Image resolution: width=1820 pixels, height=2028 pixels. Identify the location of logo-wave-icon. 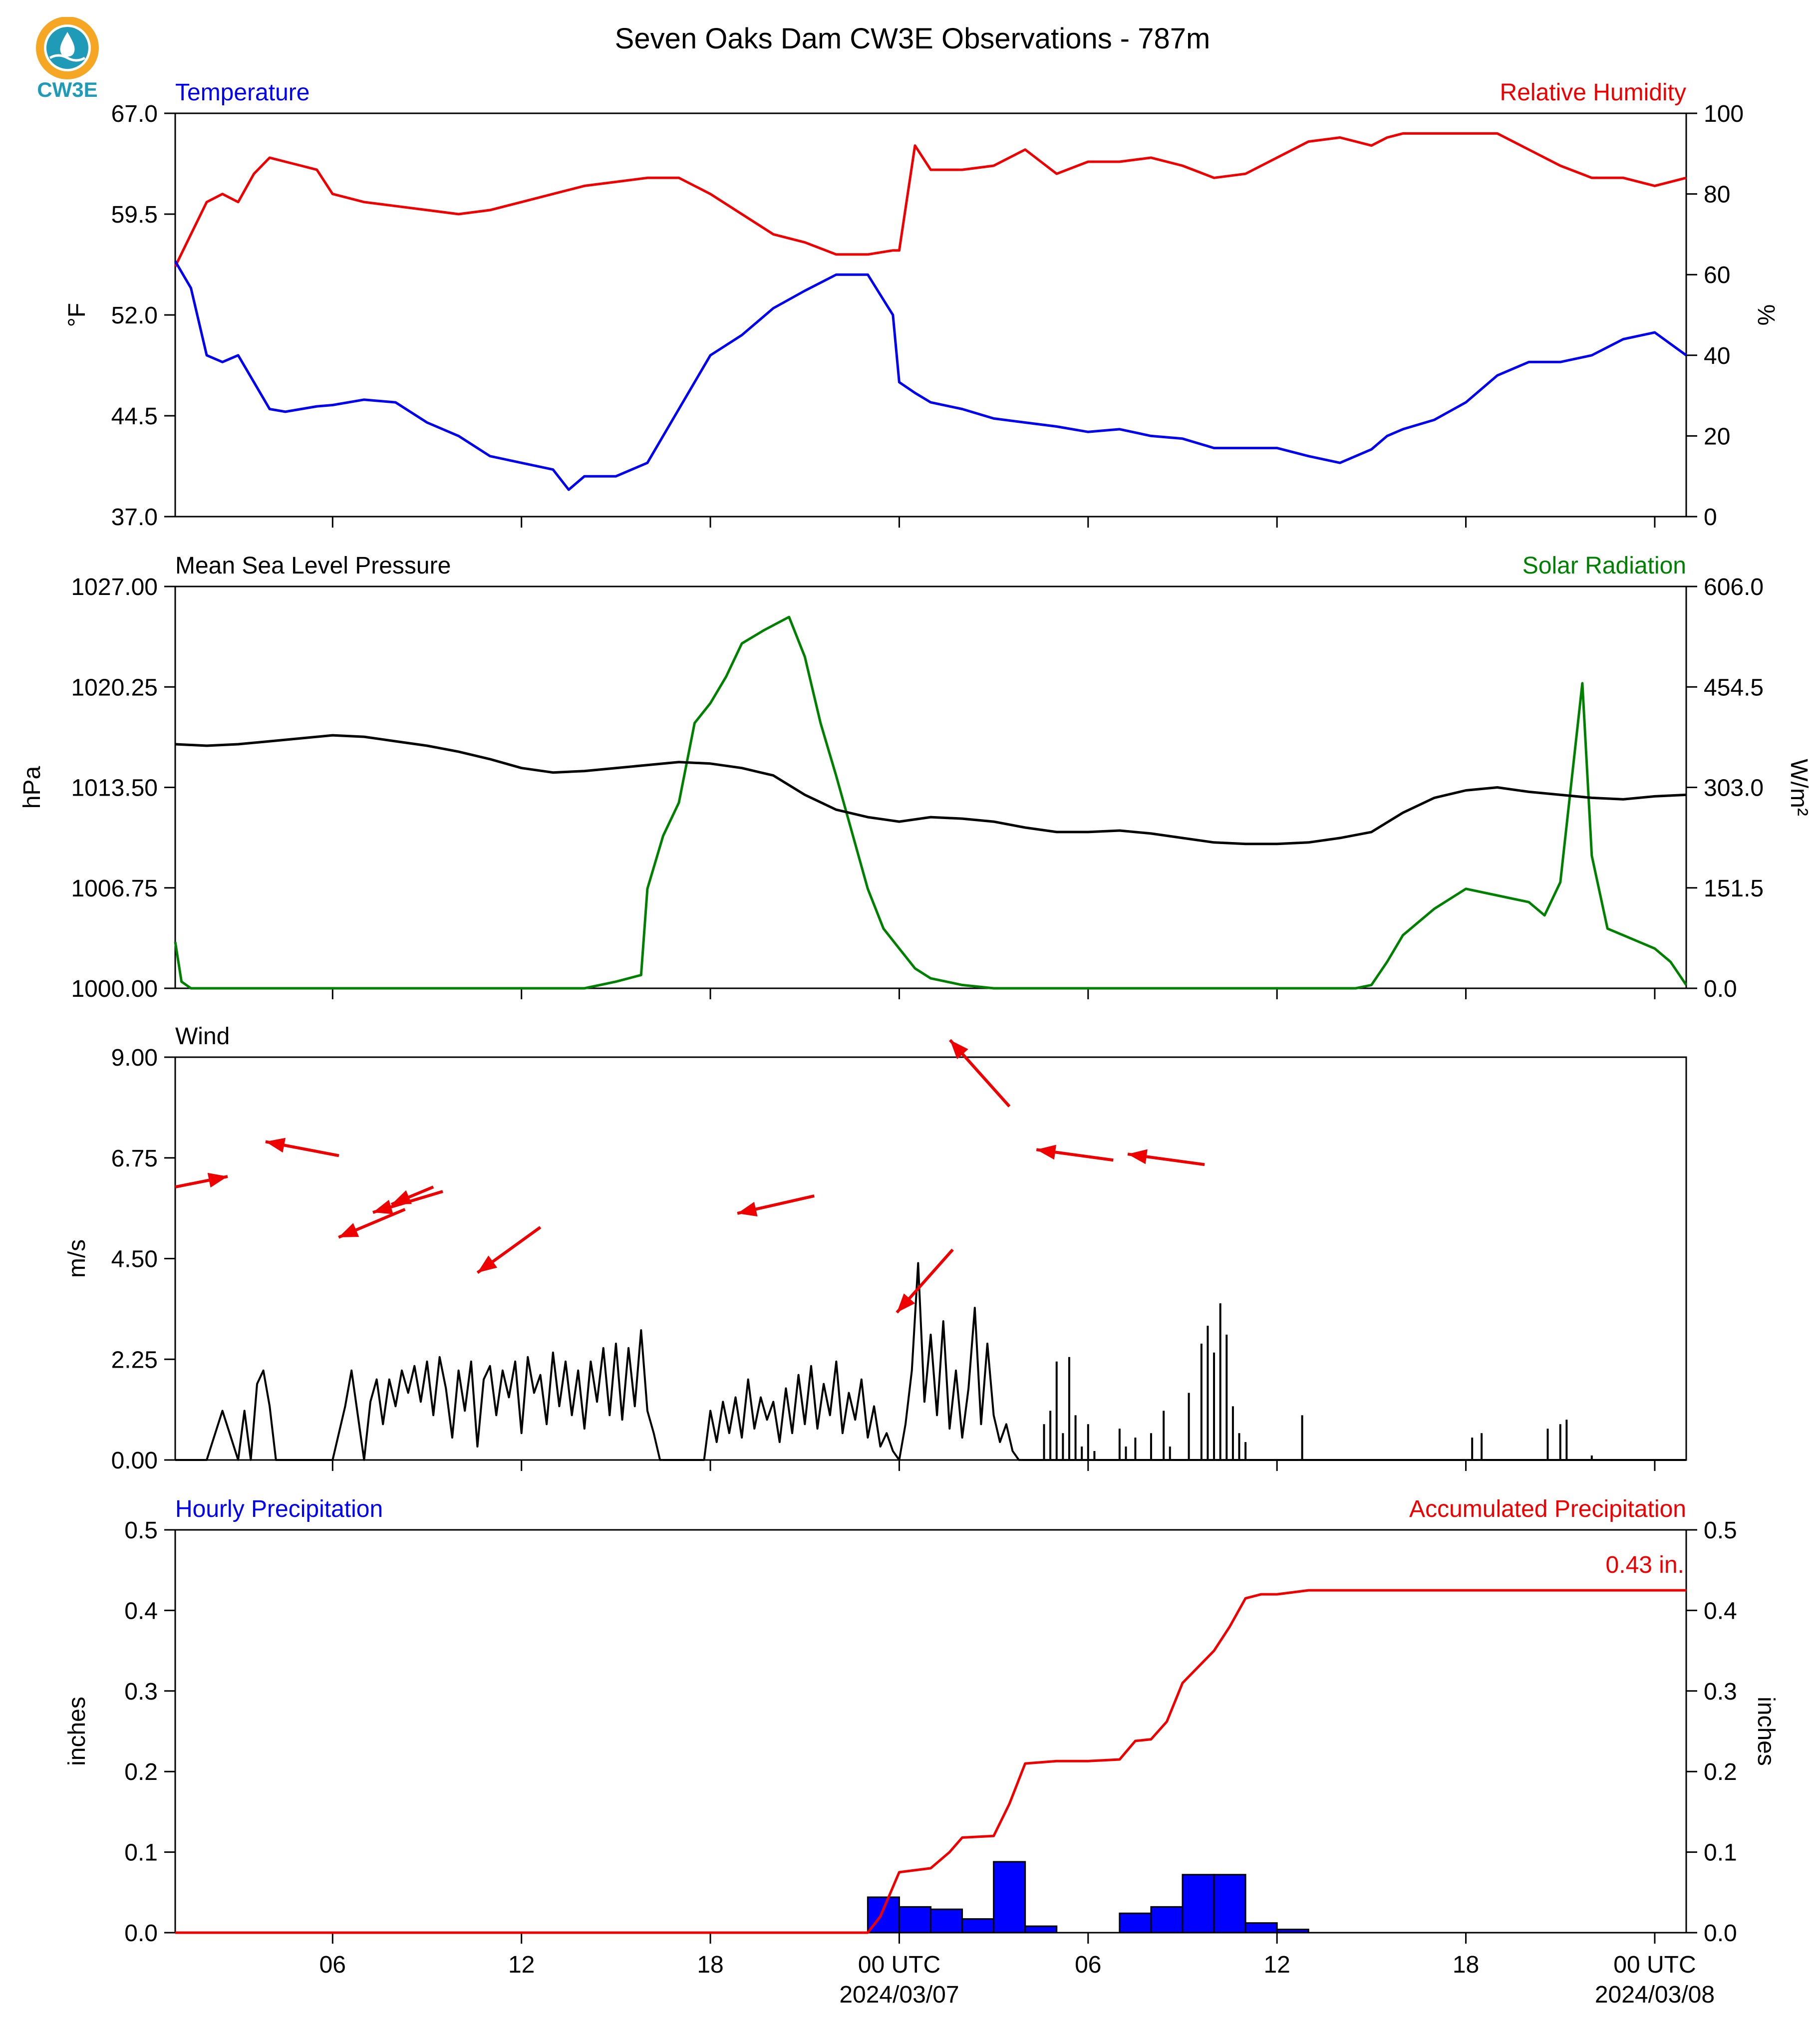
(67, 58).